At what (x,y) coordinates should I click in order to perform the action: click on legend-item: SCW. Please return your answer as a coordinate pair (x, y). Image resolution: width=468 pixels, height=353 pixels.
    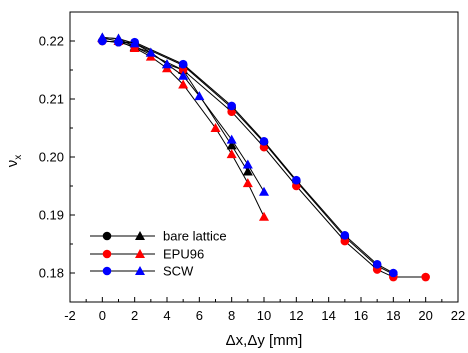
    Looking at the image, I should click on (142, 271).